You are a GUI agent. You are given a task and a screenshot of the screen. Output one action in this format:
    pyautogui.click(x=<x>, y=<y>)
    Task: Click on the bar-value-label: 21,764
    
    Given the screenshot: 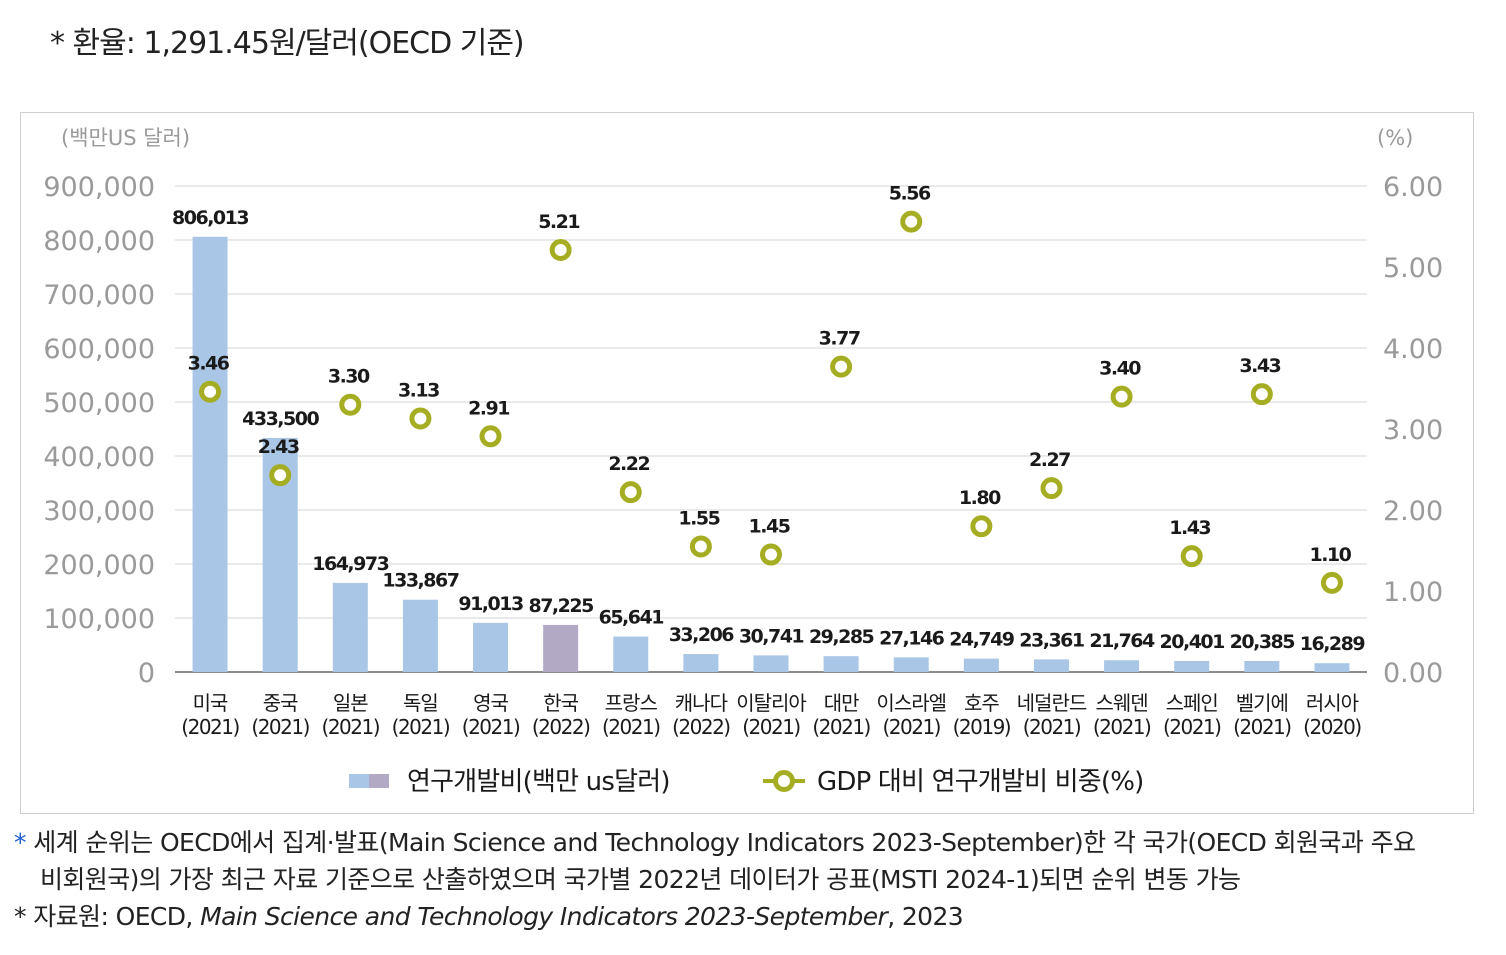 What is the action you would take?
    pyautogui.click(x=1122, y=641)
    